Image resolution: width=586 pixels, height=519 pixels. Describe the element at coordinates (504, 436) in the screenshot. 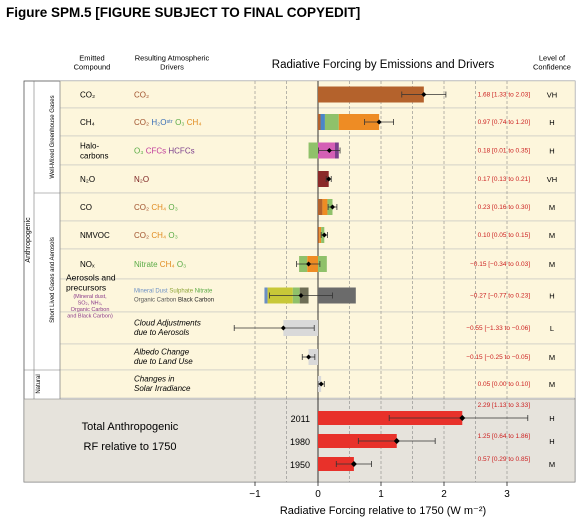

I see `value-label: 1.25 [0.64 to 1.86]` at that location.